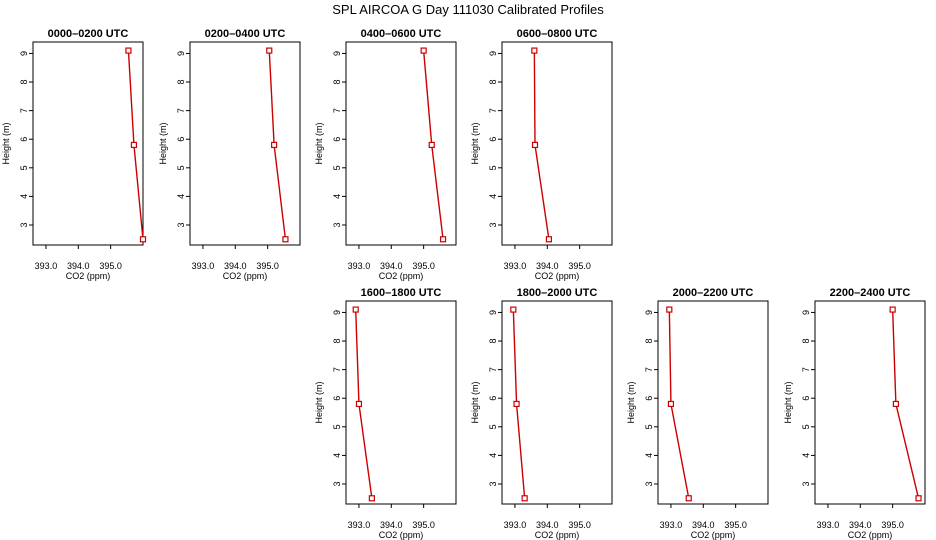  I want to click on panel-title: 0000–0200 UTC, so click(88, 34).